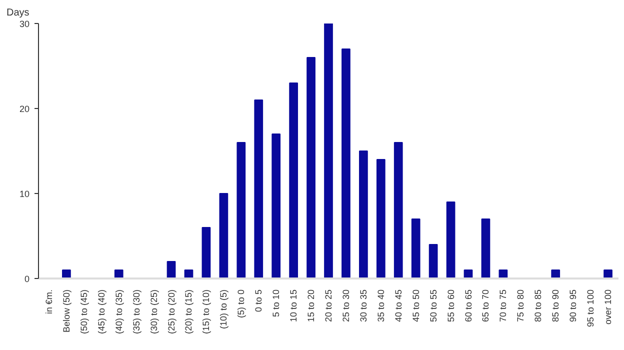 This screenshot has width=624, height=350. What do you see at coordinates (451, 305) in the screenshot?
I see `x-tick-label: 55 to 60` at bounding box center [451, 305].